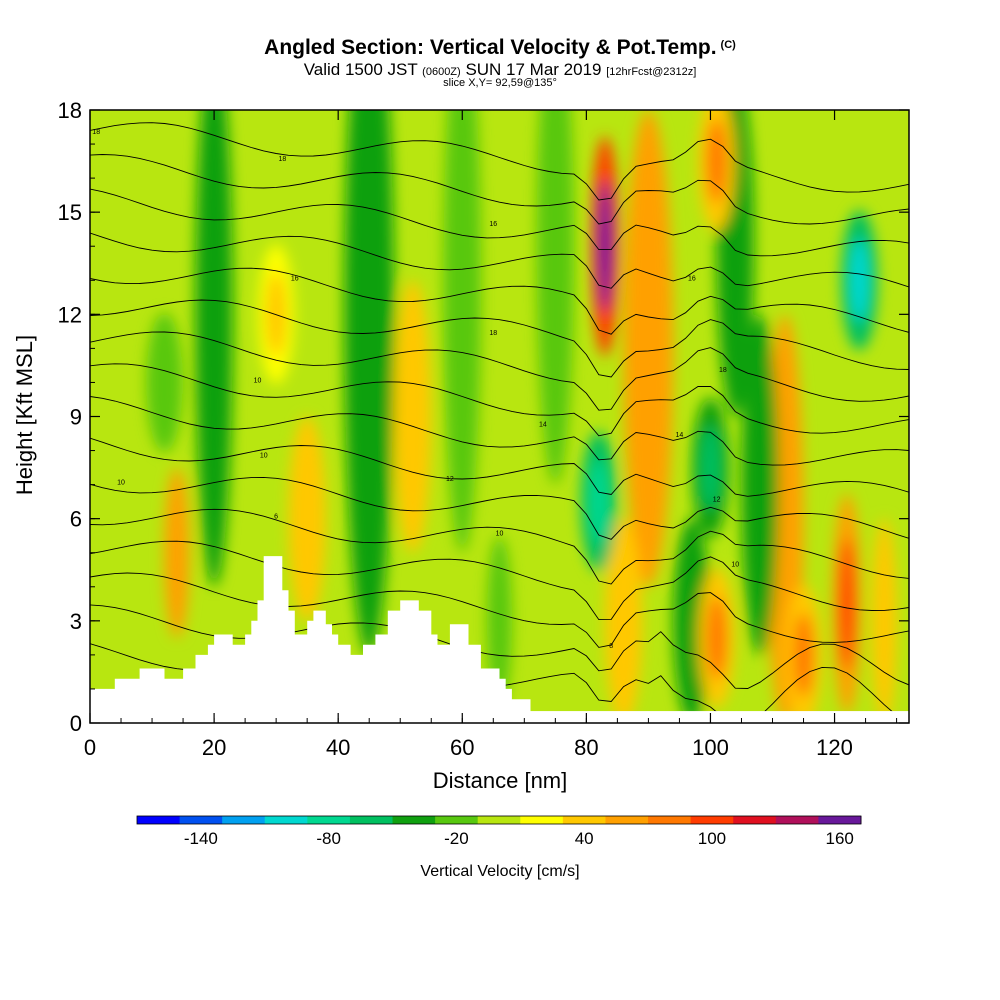 This screenshot has height=1000, width=1000. What do you see at coordinates (456, 838) in the screenshot?
I see `colorbar-tick-label: -20` at bounding box center [456, 838].